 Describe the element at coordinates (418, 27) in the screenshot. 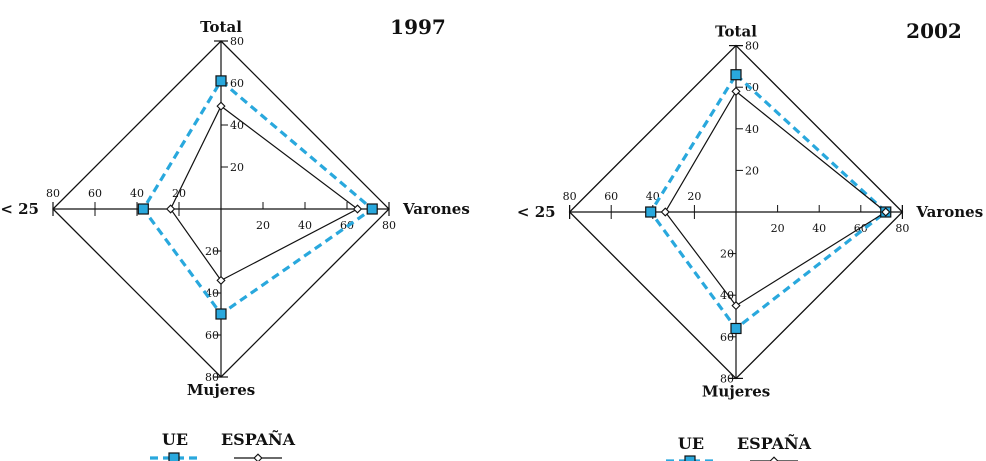

I see `chart-year-title: 1997` at that location.